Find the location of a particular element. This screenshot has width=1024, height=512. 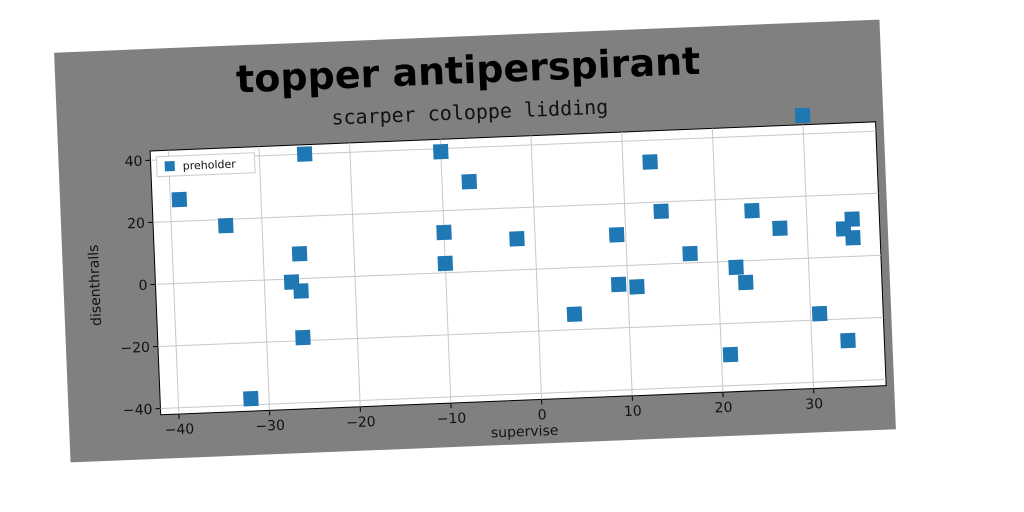

legend: preholder is located at coordinates (205, 165).